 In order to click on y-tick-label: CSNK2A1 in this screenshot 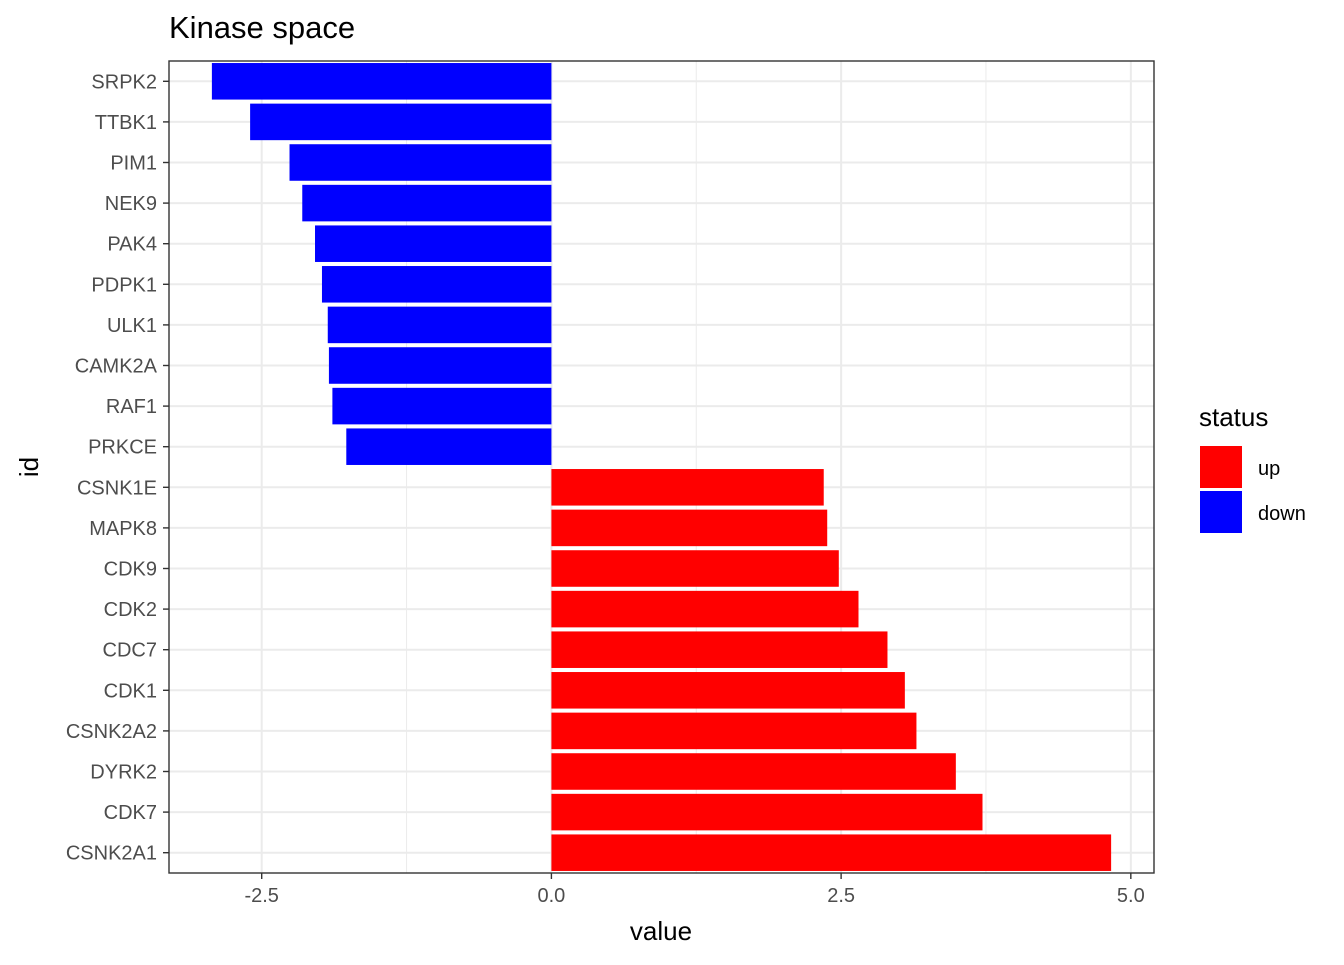, I will do `click(111, 854)`.